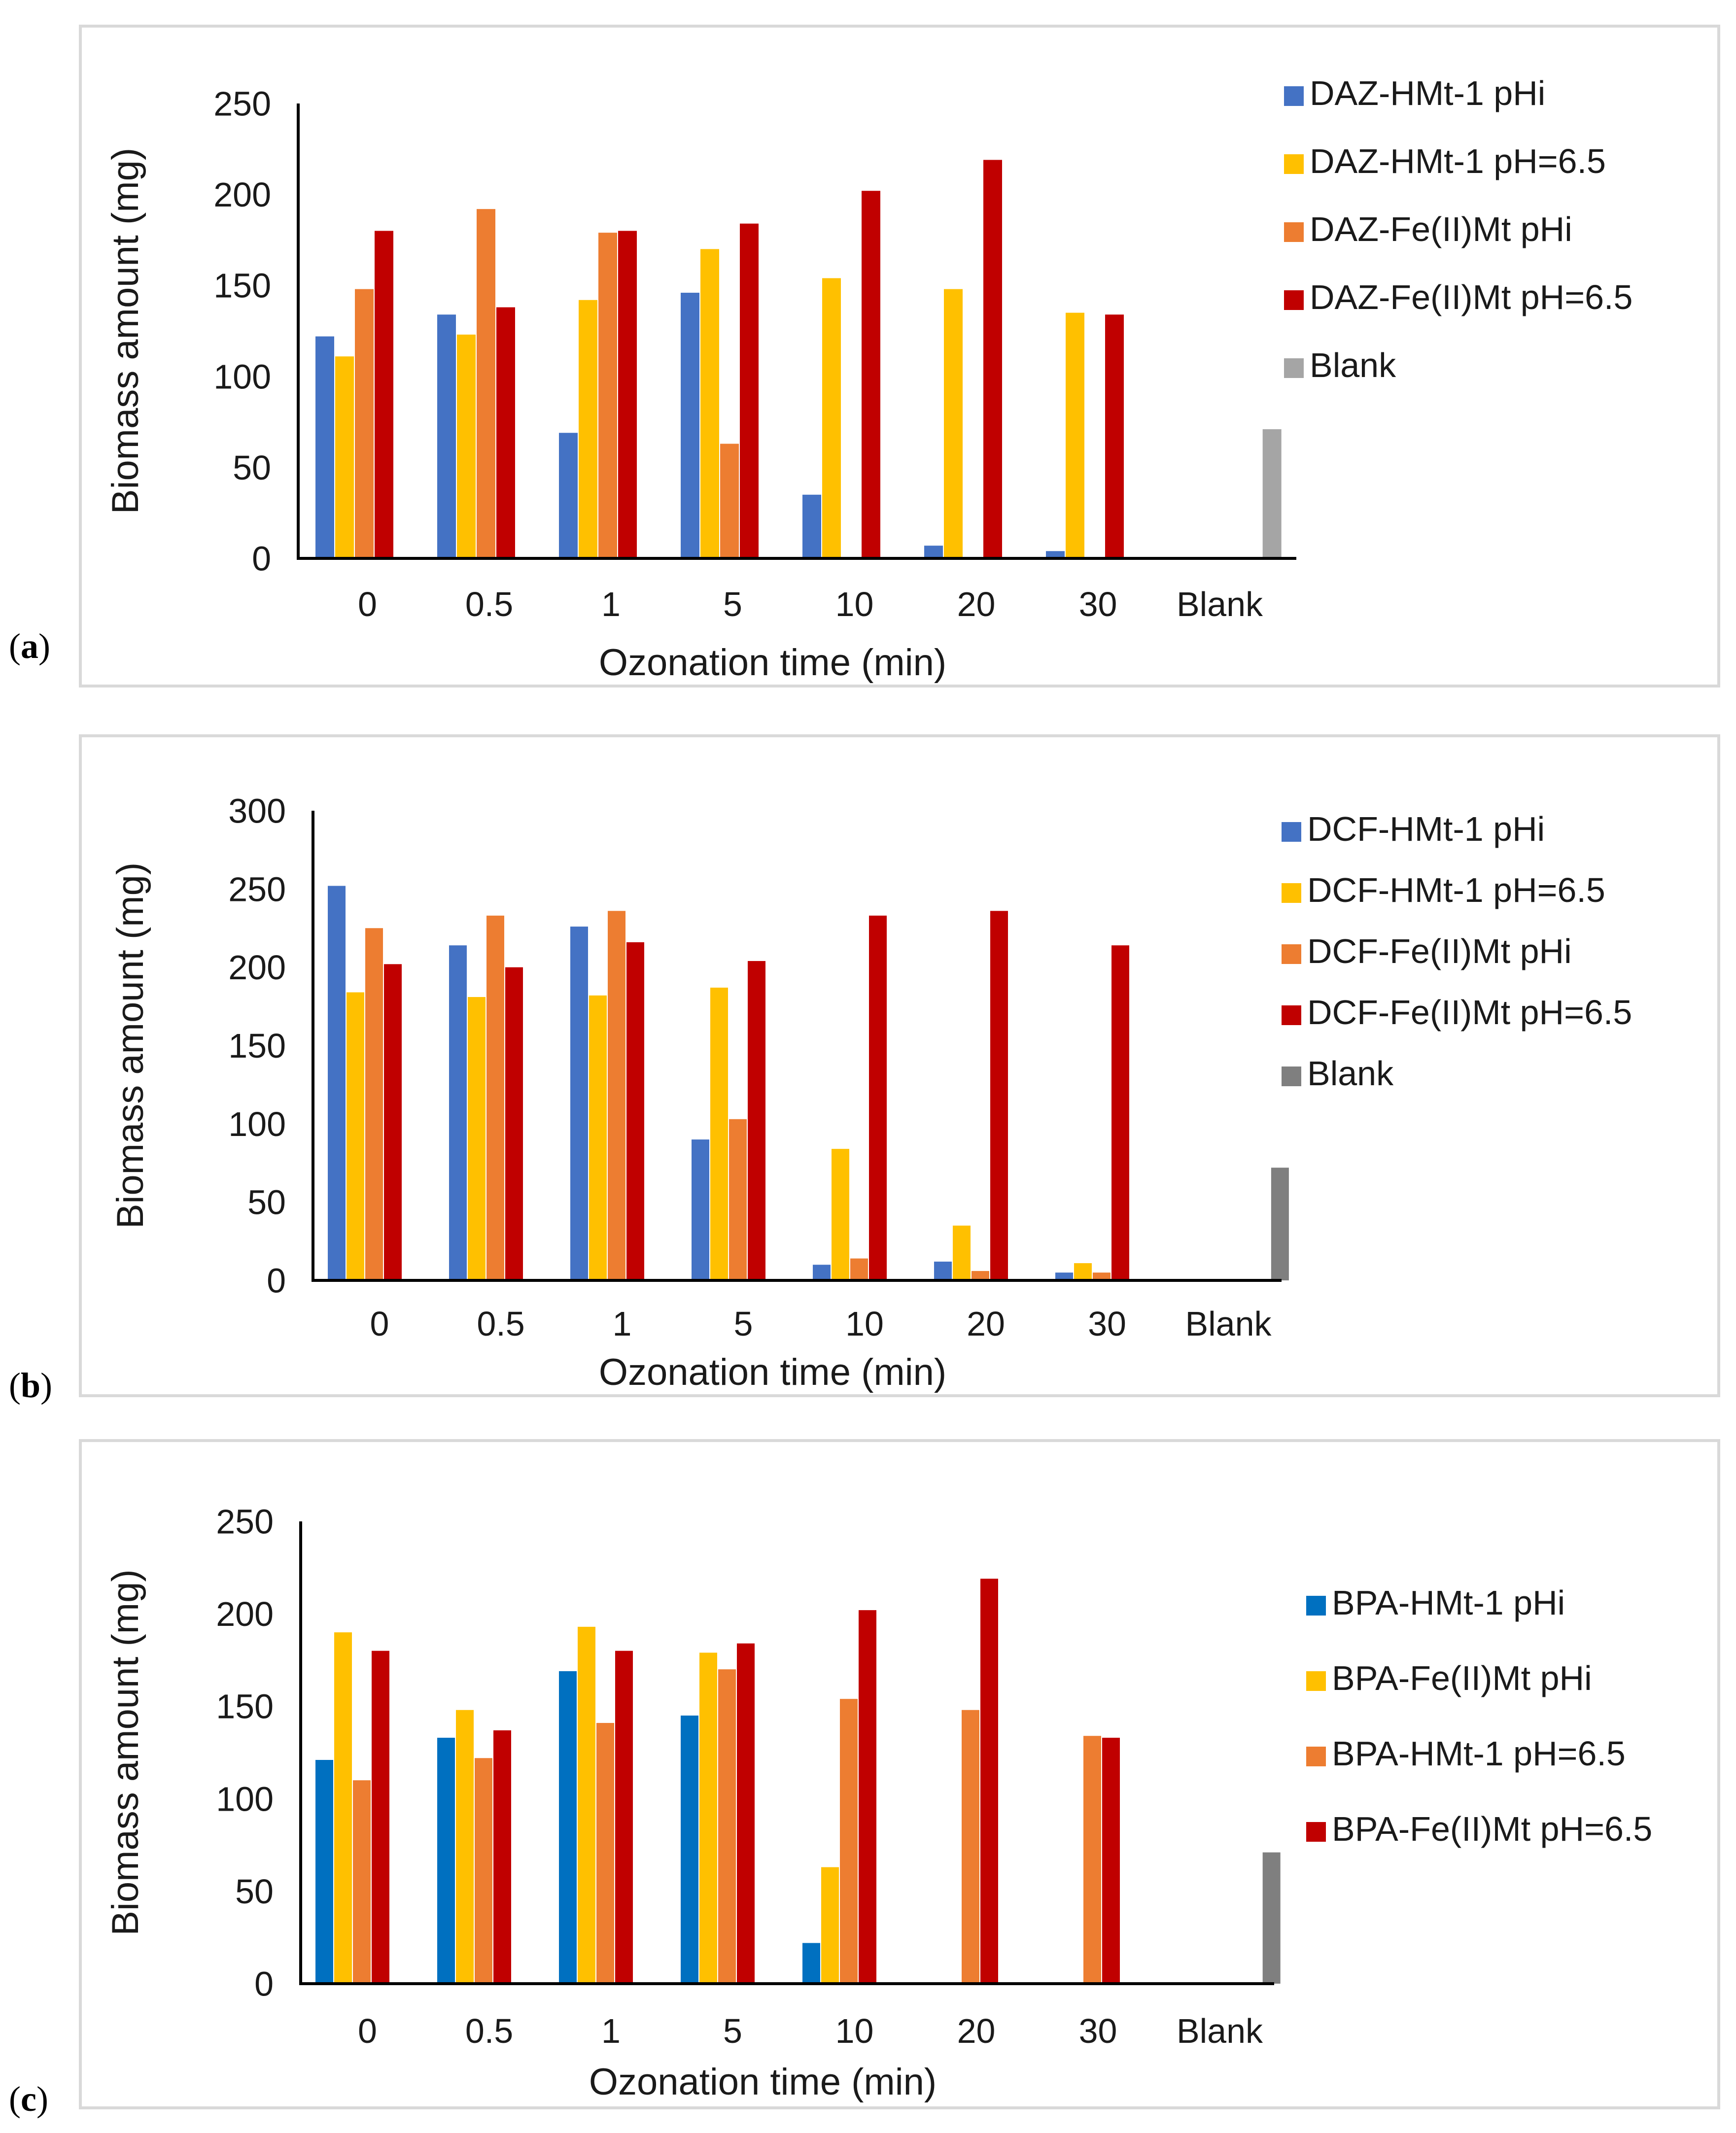 The width and height of the screenshot is (1736, 2133). Describe the element at coordinates (579, 1103) in the screenshot. I see `panel-b-bar: DCF-HMt-1 pHi @ 1: 226` at that location.